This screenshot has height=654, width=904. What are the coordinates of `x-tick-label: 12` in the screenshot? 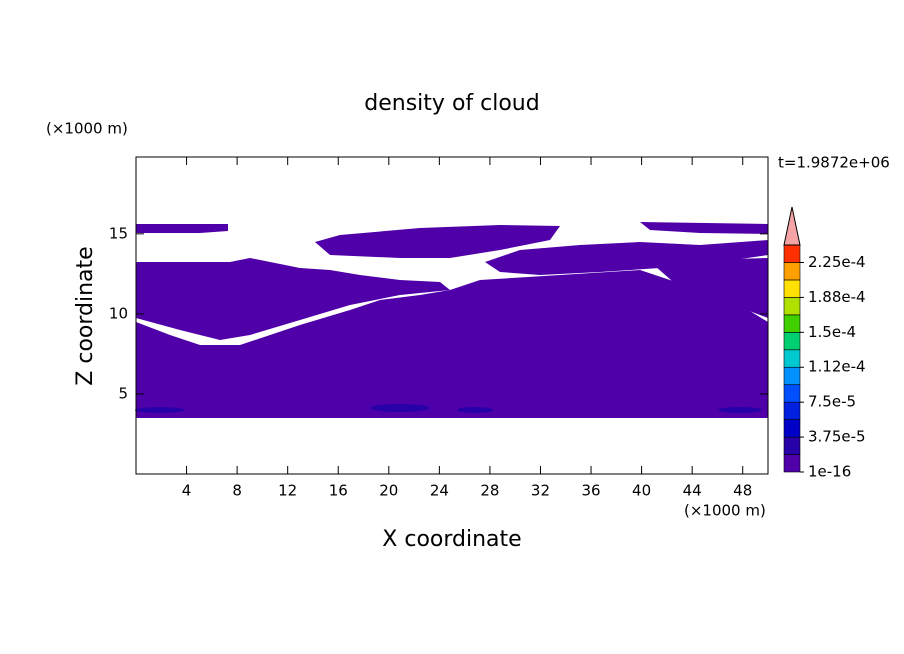 It's located at (287, 491).